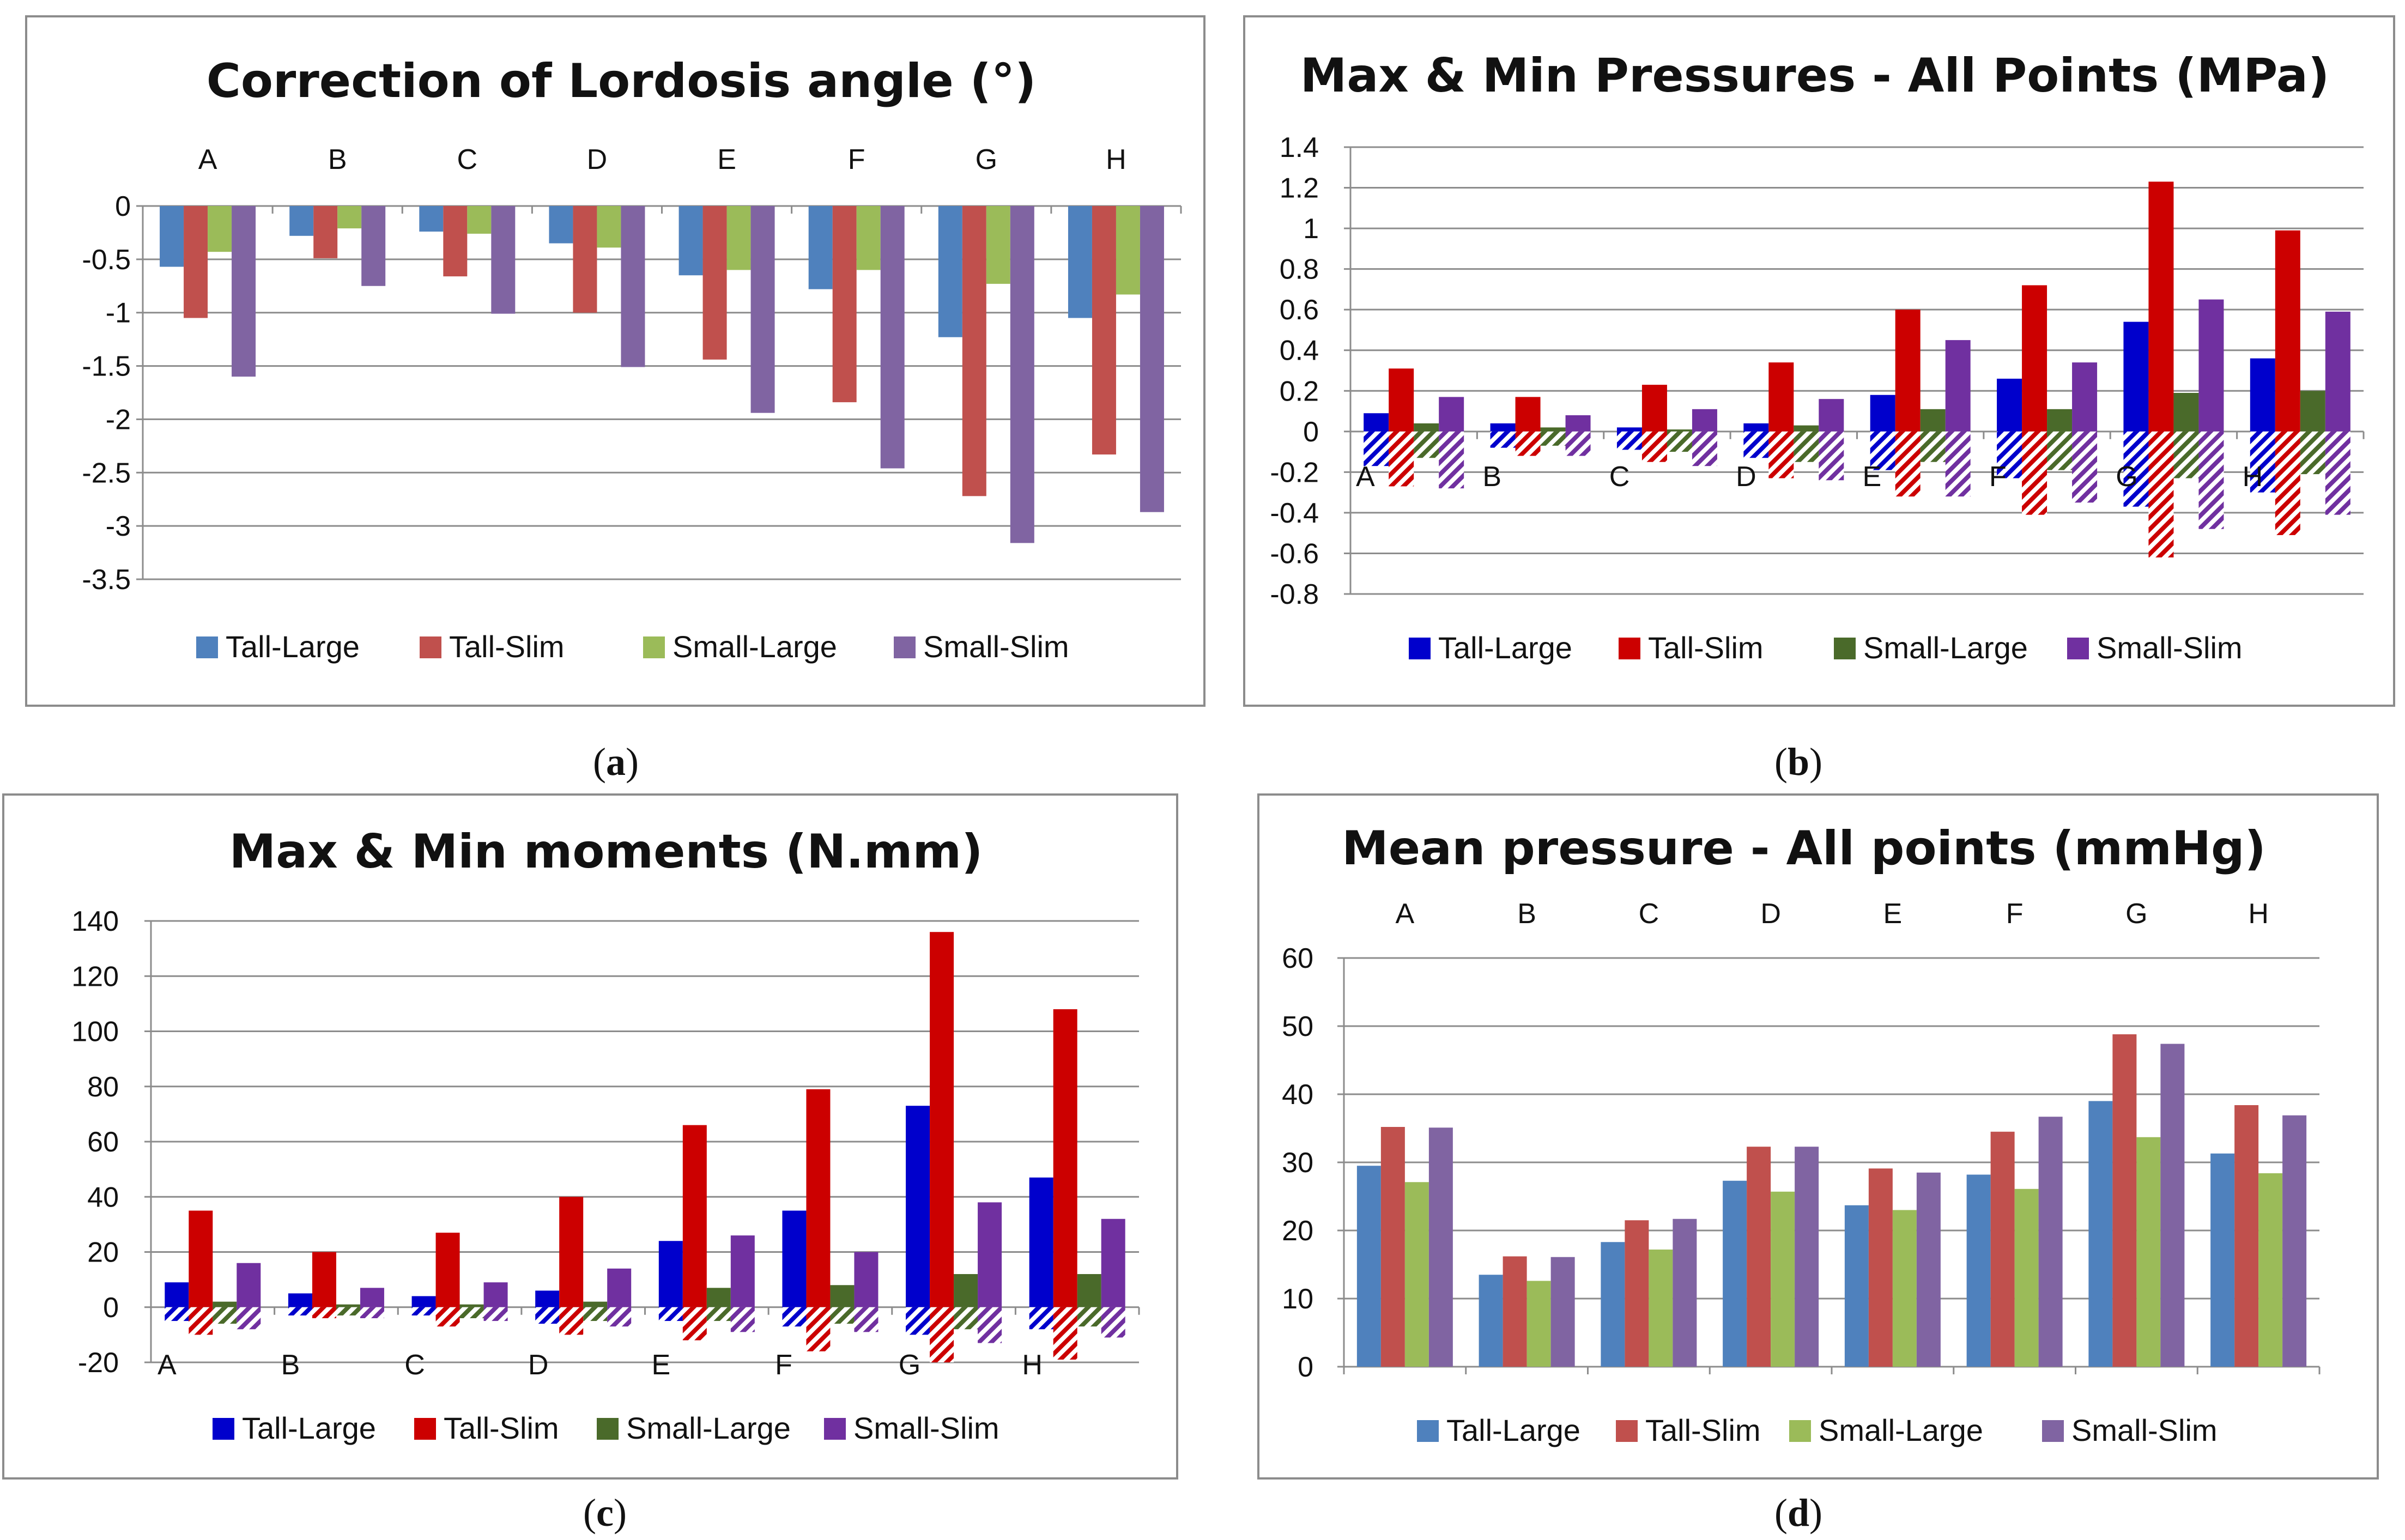 This screenshot has height=1540, width=2405. What do you see at coordinates (1815, 75) in the screenshot?
I see `chart-b-title: Max & Min Pressures - All Points (MPa)` at bounding box center [1815, 75].